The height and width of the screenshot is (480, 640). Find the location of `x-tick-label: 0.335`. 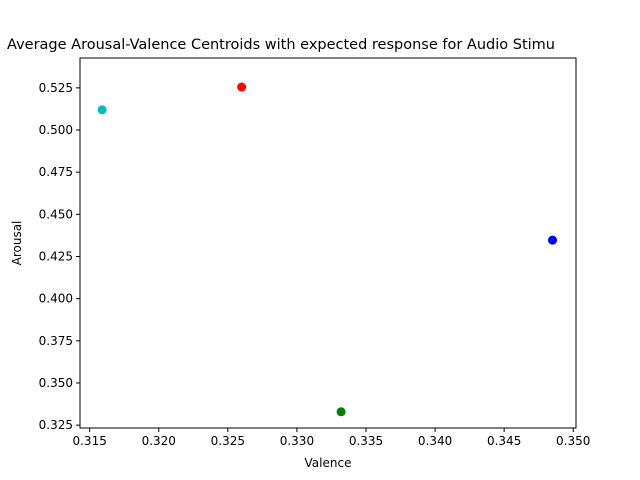

x-tick-label: 0.335 is located at coordinates (366, 441).